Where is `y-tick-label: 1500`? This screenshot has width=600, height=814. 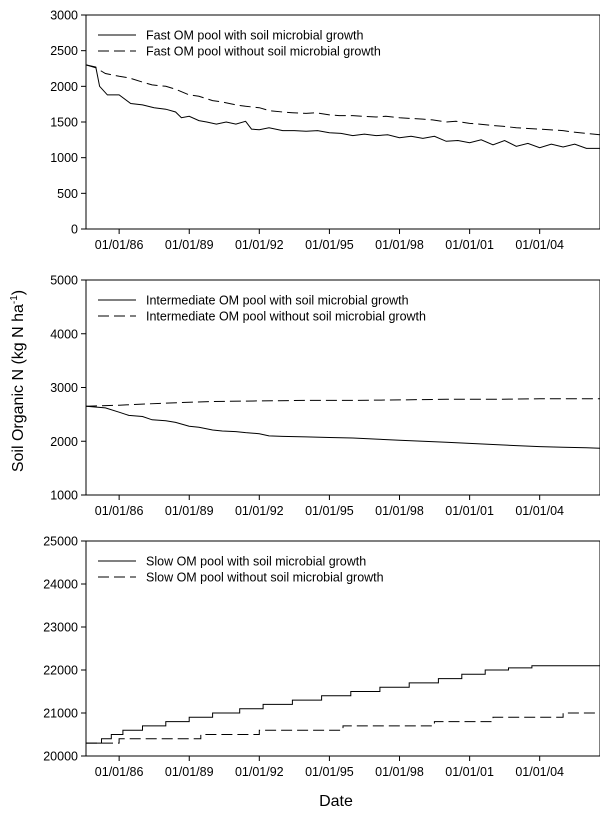
y-tick-label: 1500 is located at coordinates (64, 123).